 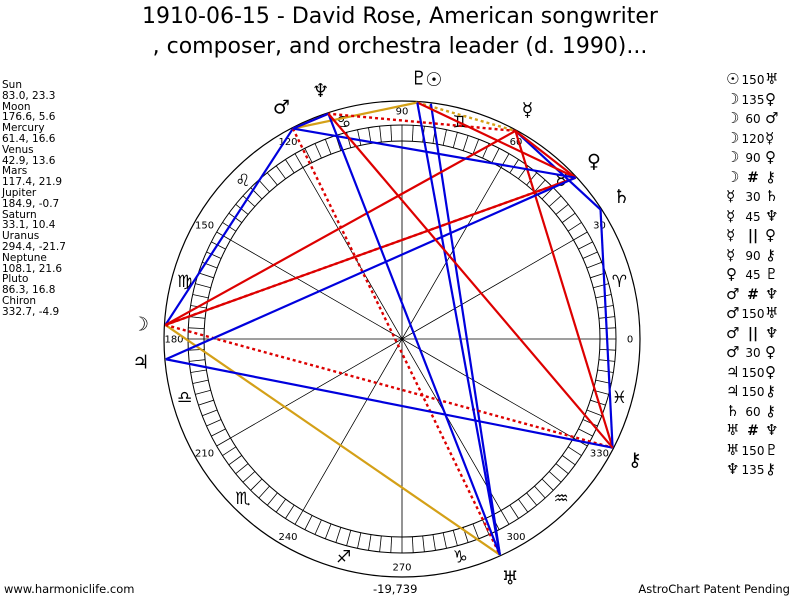 What do you see at coordinates (753, 255) in the screenshot?
I see `aspect-type: 90` at bounding box center [753, 255].